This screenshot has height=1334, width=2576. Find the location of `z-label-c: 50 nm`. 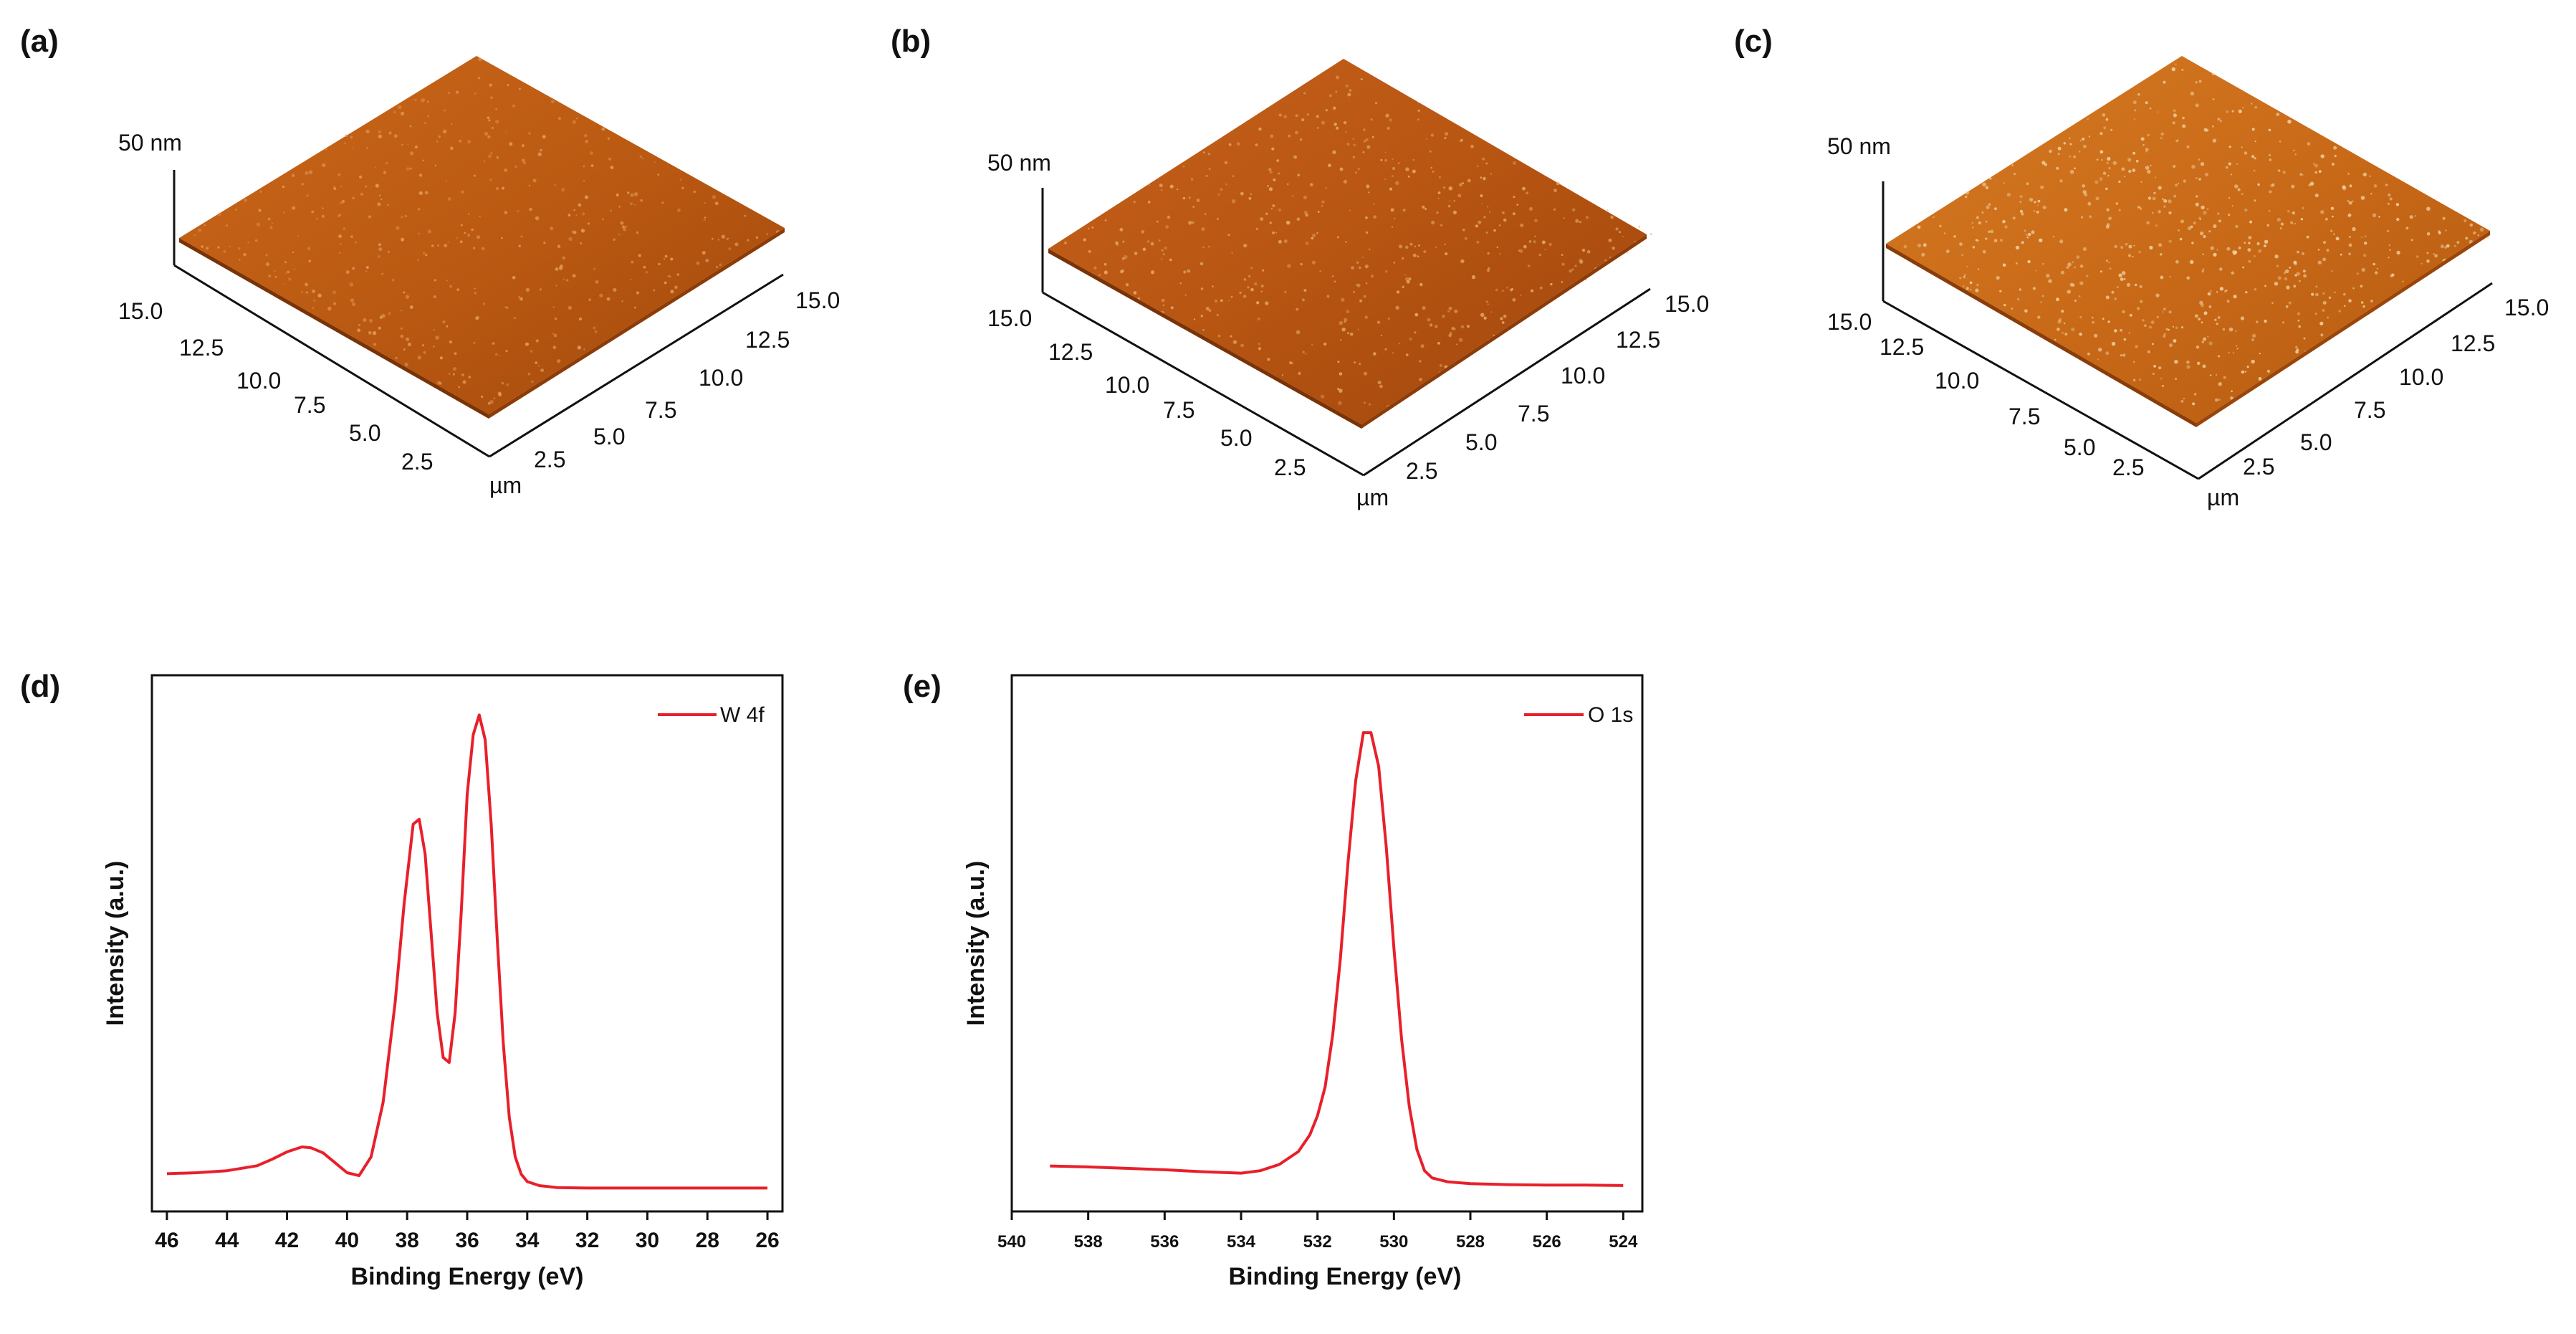

z-label-c: 50 nm is located at coordinates (1859, 146).